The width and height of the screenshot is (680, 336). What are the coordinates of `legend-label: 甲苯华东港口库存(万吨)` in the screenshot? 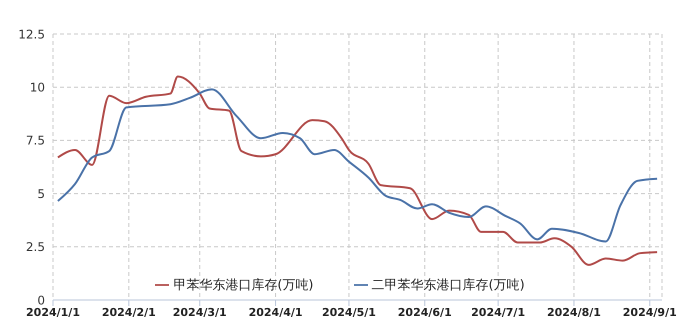 It's located at (243, 285).